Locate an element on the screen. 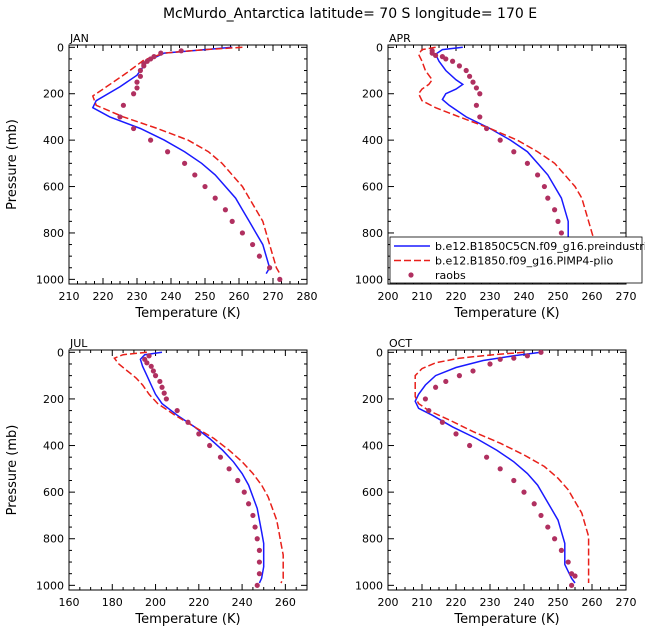  y-axis-label: Pressure (mb) is located at coordinates (12, 470).